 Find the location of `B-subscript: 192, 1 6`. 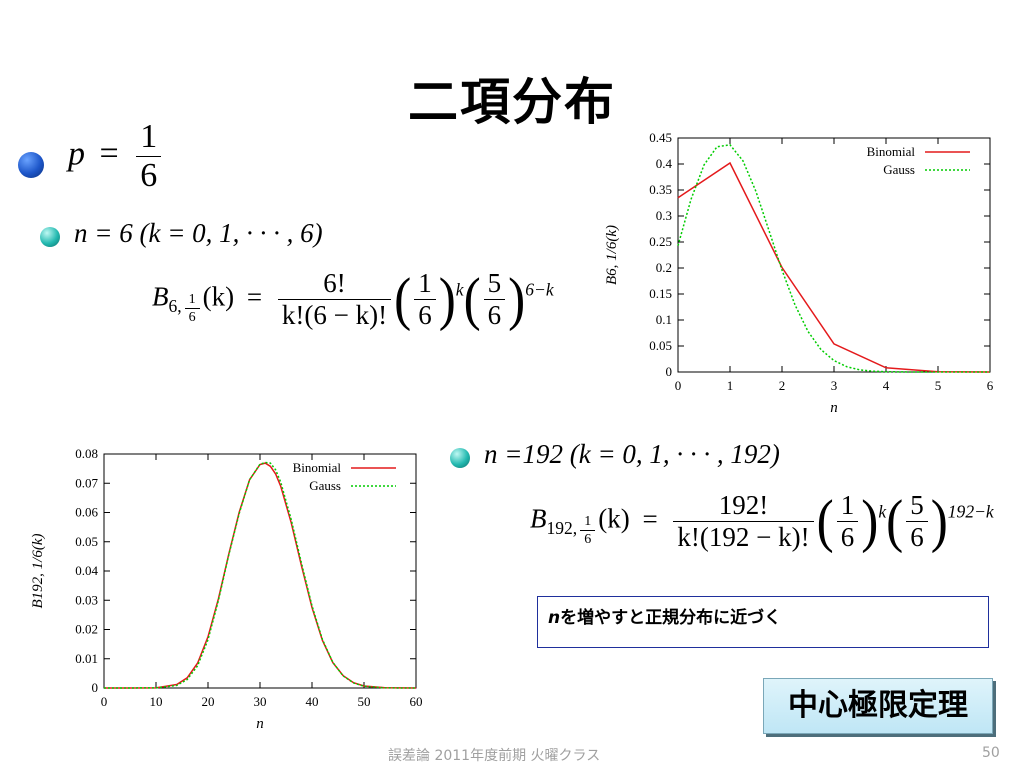

B-subscript: 192, 1 6 is located at coordinates (572, 530).